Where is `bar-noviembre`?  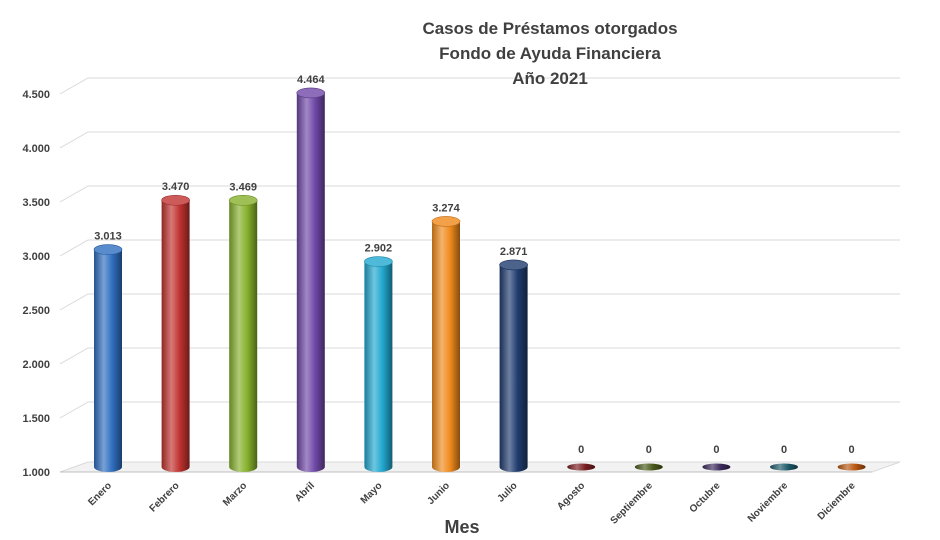
bar-noviembre is located at coordinates (784, 467).